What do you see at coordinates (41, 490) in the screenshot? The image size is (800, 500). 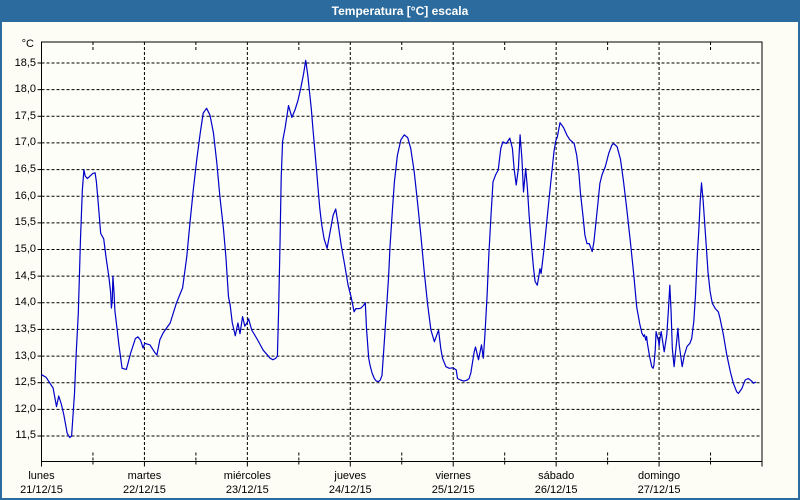 I see `x-date-label: 21/12/15` at bounding box center [41, 490].